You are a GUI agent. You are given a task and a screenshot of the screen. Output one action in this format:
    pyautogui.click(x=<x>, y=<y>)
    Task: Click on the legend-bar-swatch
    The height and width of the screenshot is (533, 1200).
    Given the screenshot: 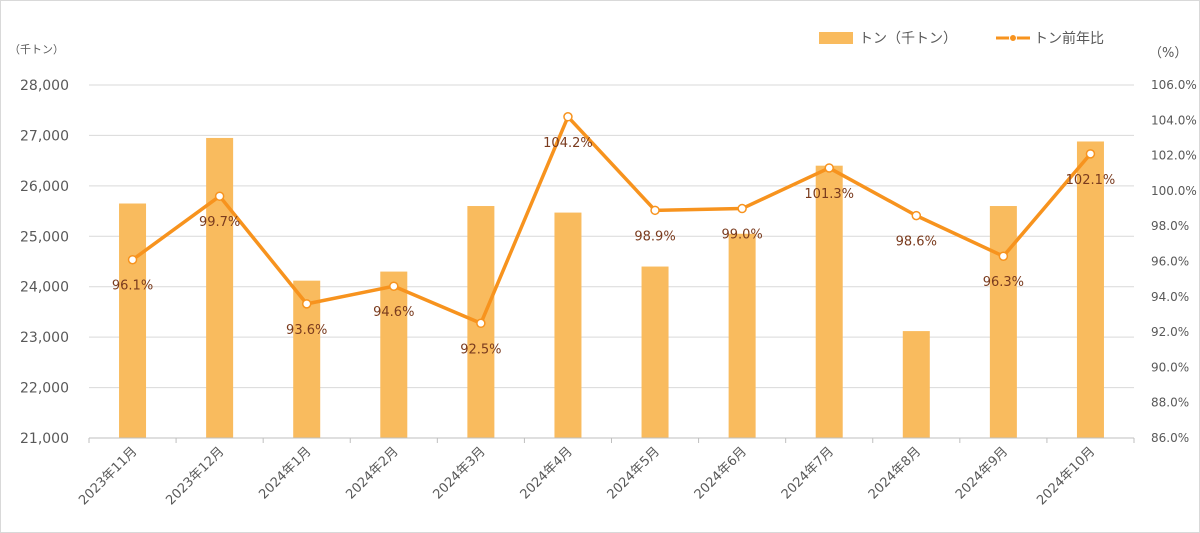 What is the action you would take?
    pyautogui.click(x=836, y=38)
    